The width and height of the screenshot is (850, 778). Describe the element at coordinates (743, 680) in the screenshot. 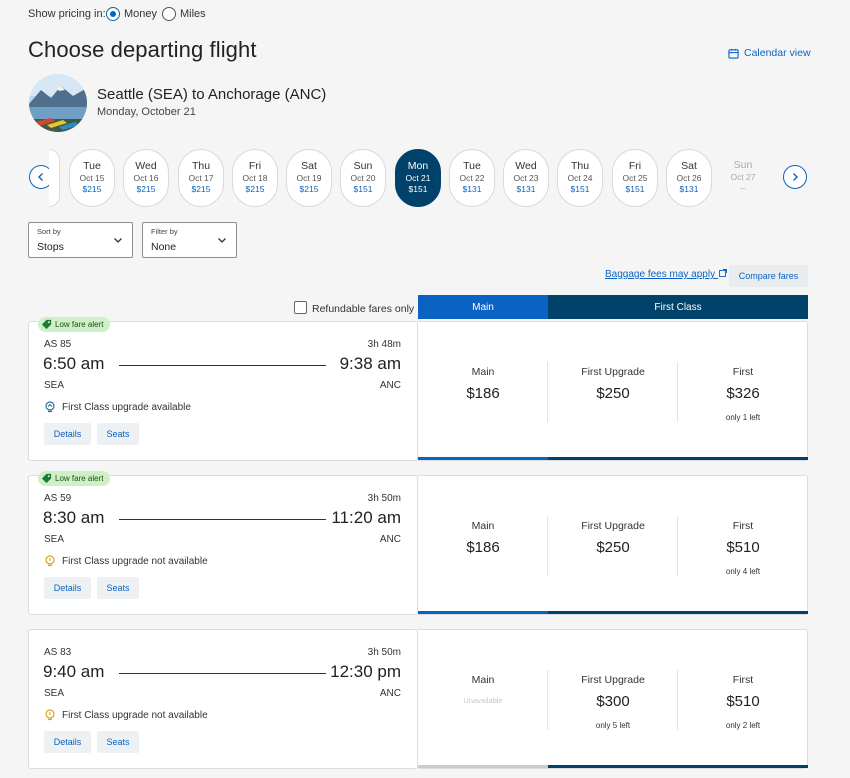

I see `fare-name: First` at that location.